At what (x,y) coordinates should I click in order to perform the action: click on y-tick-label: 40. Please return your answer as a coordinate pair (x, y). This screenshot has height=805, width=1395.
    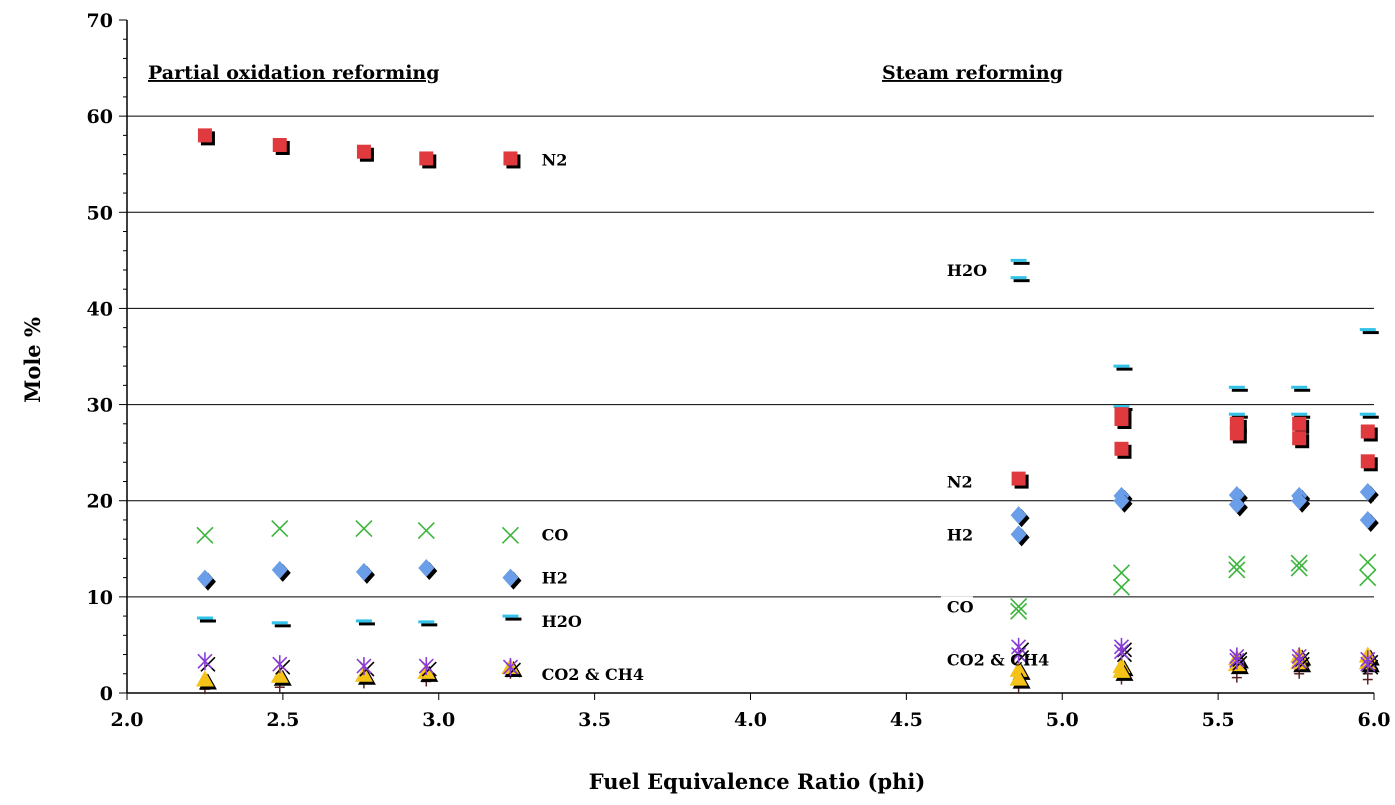
    Looking at the image, I should click on (100, 309).